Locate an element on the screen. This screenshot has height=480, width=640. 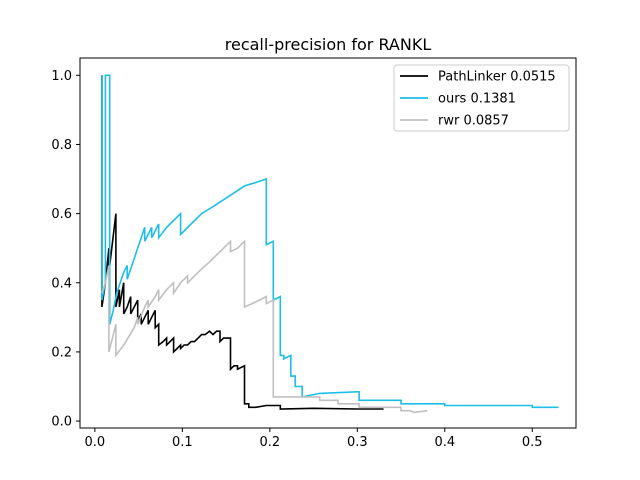
legend-label: ours 0.1381 is located at coordinates (477, 99).